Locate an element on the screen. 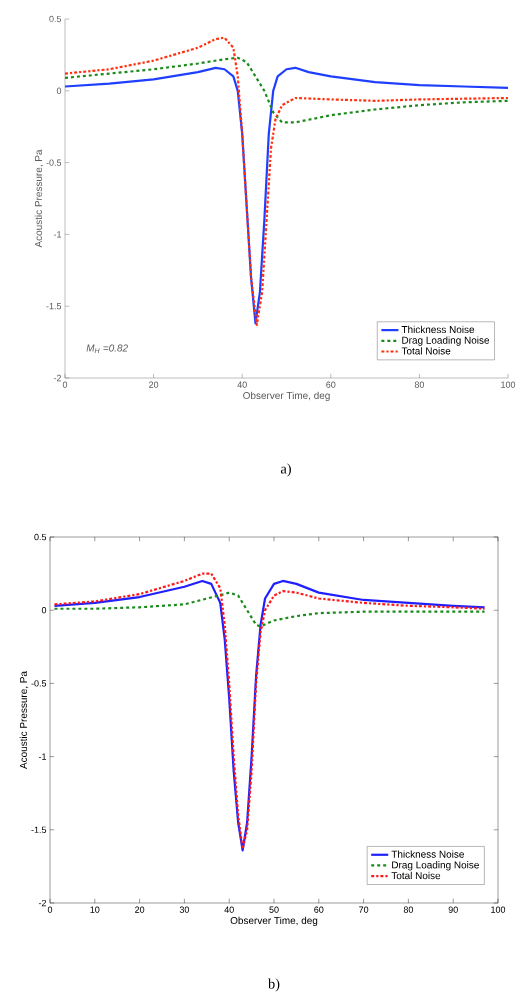  x-tick-label: 50 is located at coordinates (274, 909).